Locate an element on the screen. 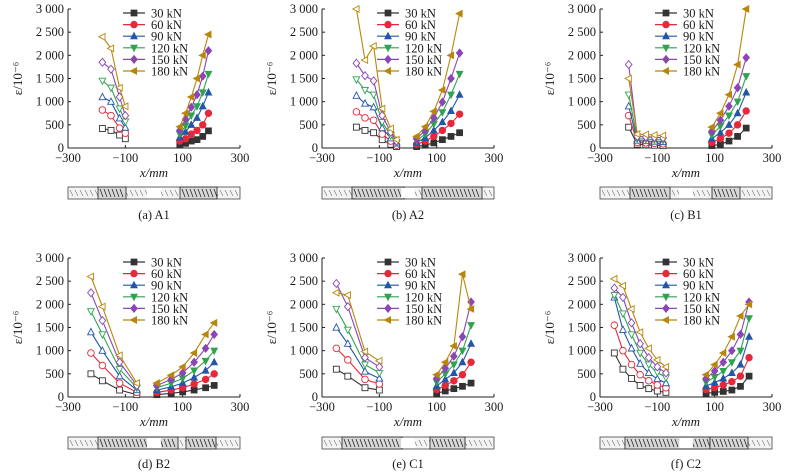 This screenshot has width=800, height=473. series-150-kN is located at coordinates (681, 333).